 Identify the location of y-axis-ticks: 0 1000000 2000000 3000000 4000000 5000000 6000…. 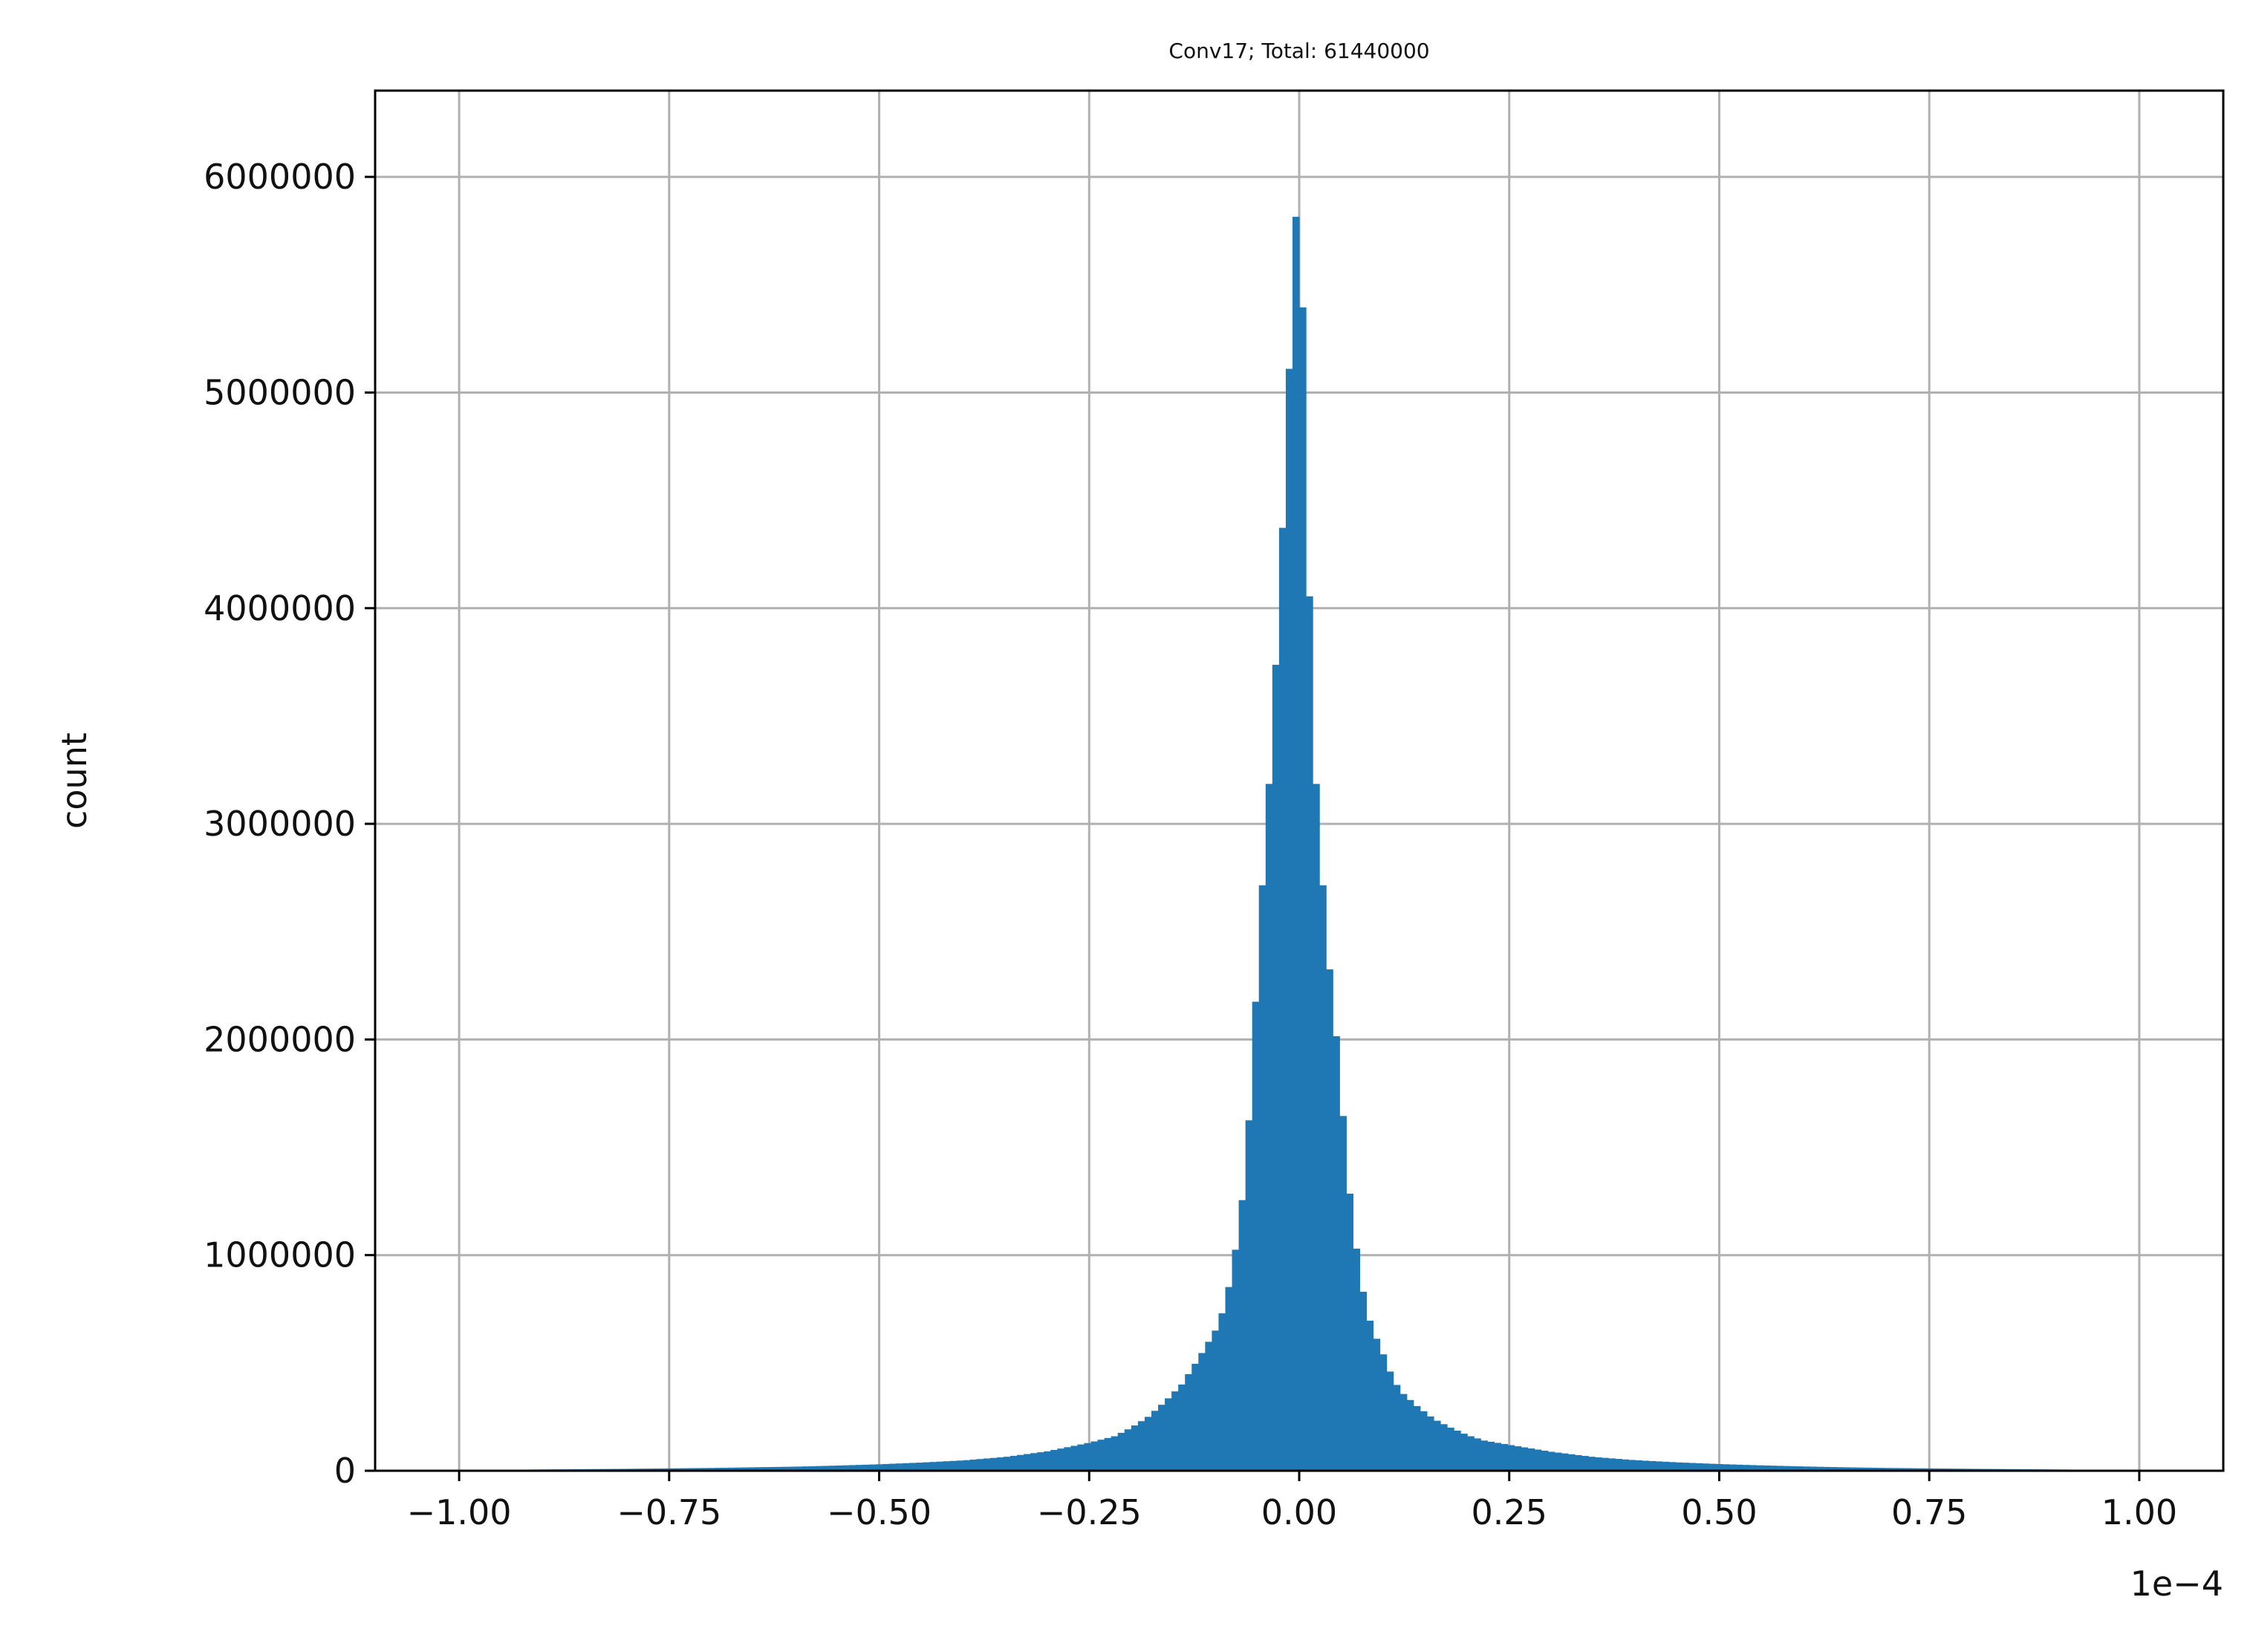
(289, 824).